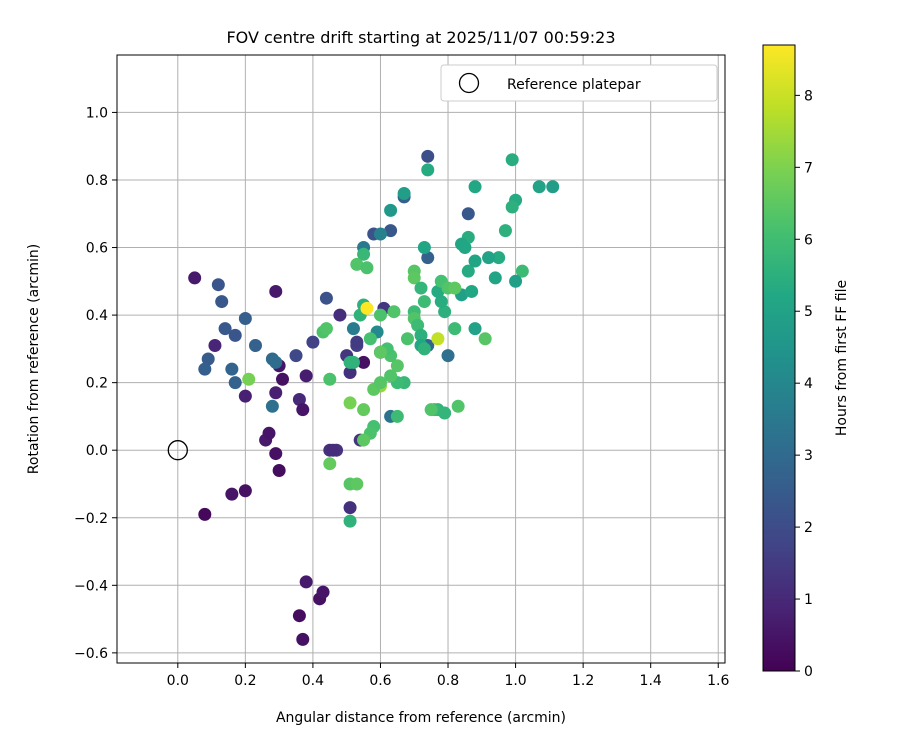  What do you see at coordinates (779, 358) in the screenshot?
I see `colorbar` at bounding box center [779, 358].